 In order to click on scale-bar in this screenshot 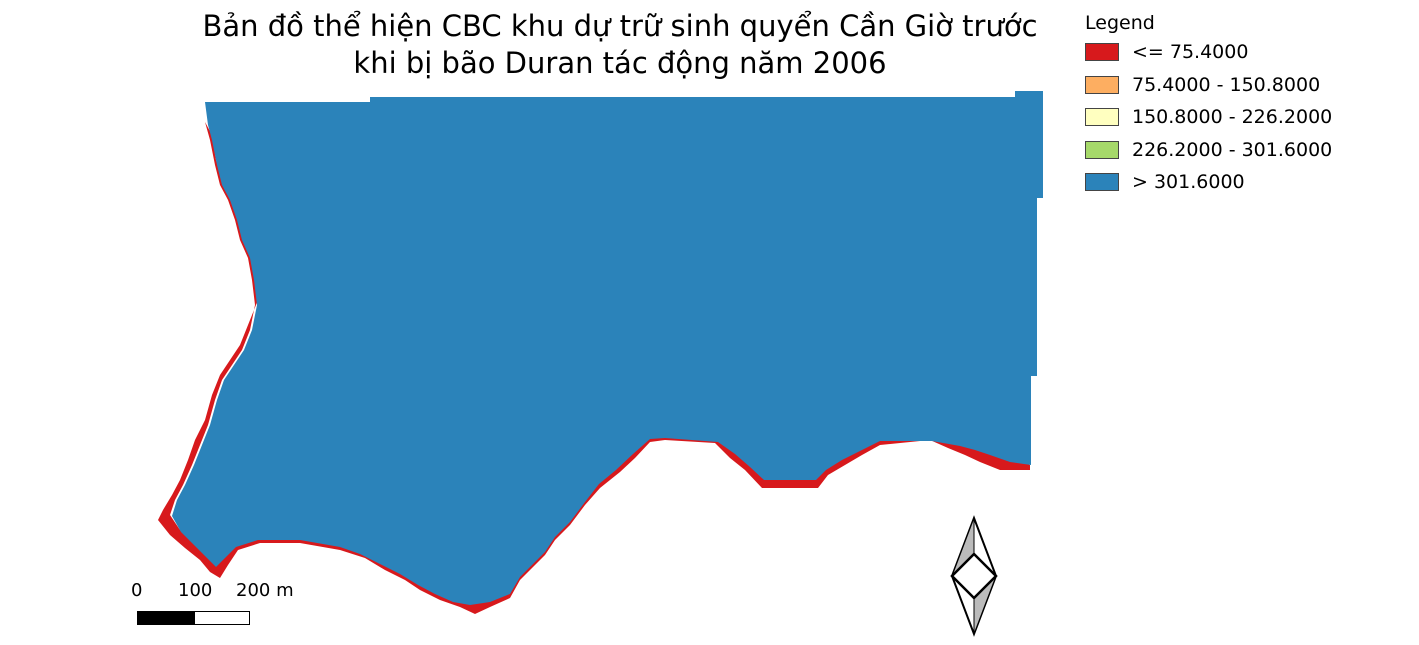, I will do `click(193, 618)`.